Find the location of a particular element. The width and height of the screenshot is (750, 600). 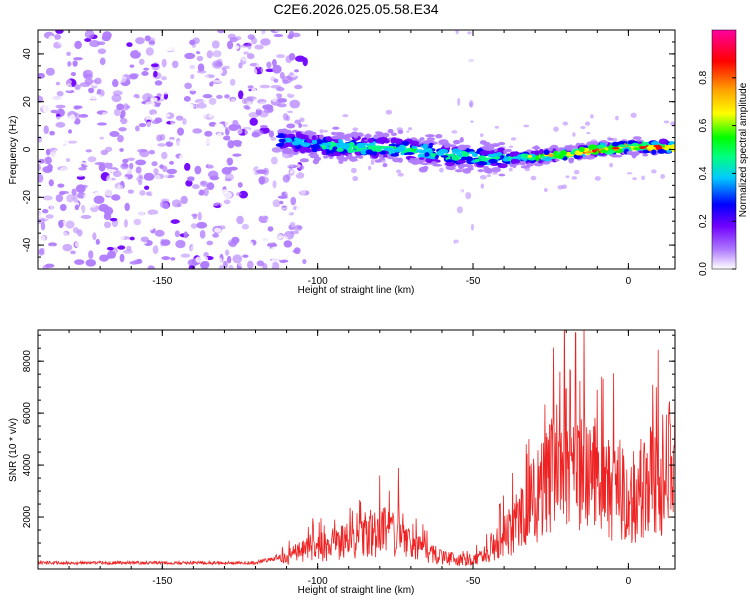

colorbar-tick-label: 0.4 is located at coordinates (703, 173).